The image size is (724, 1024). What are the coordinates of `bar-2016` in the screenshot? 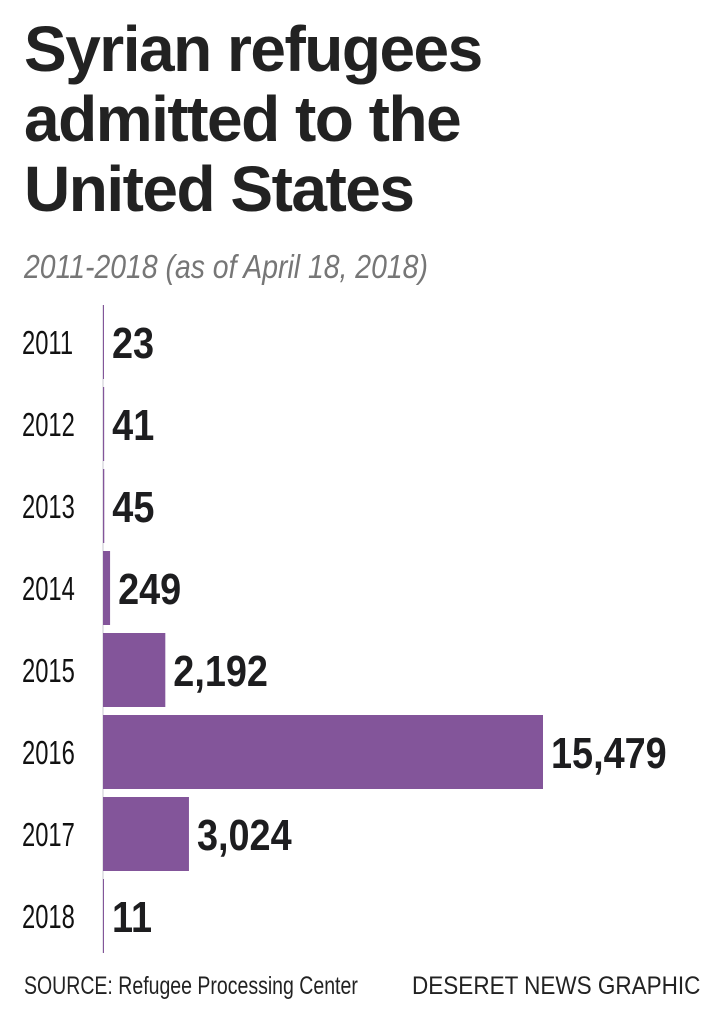 It's located at (323, 752).